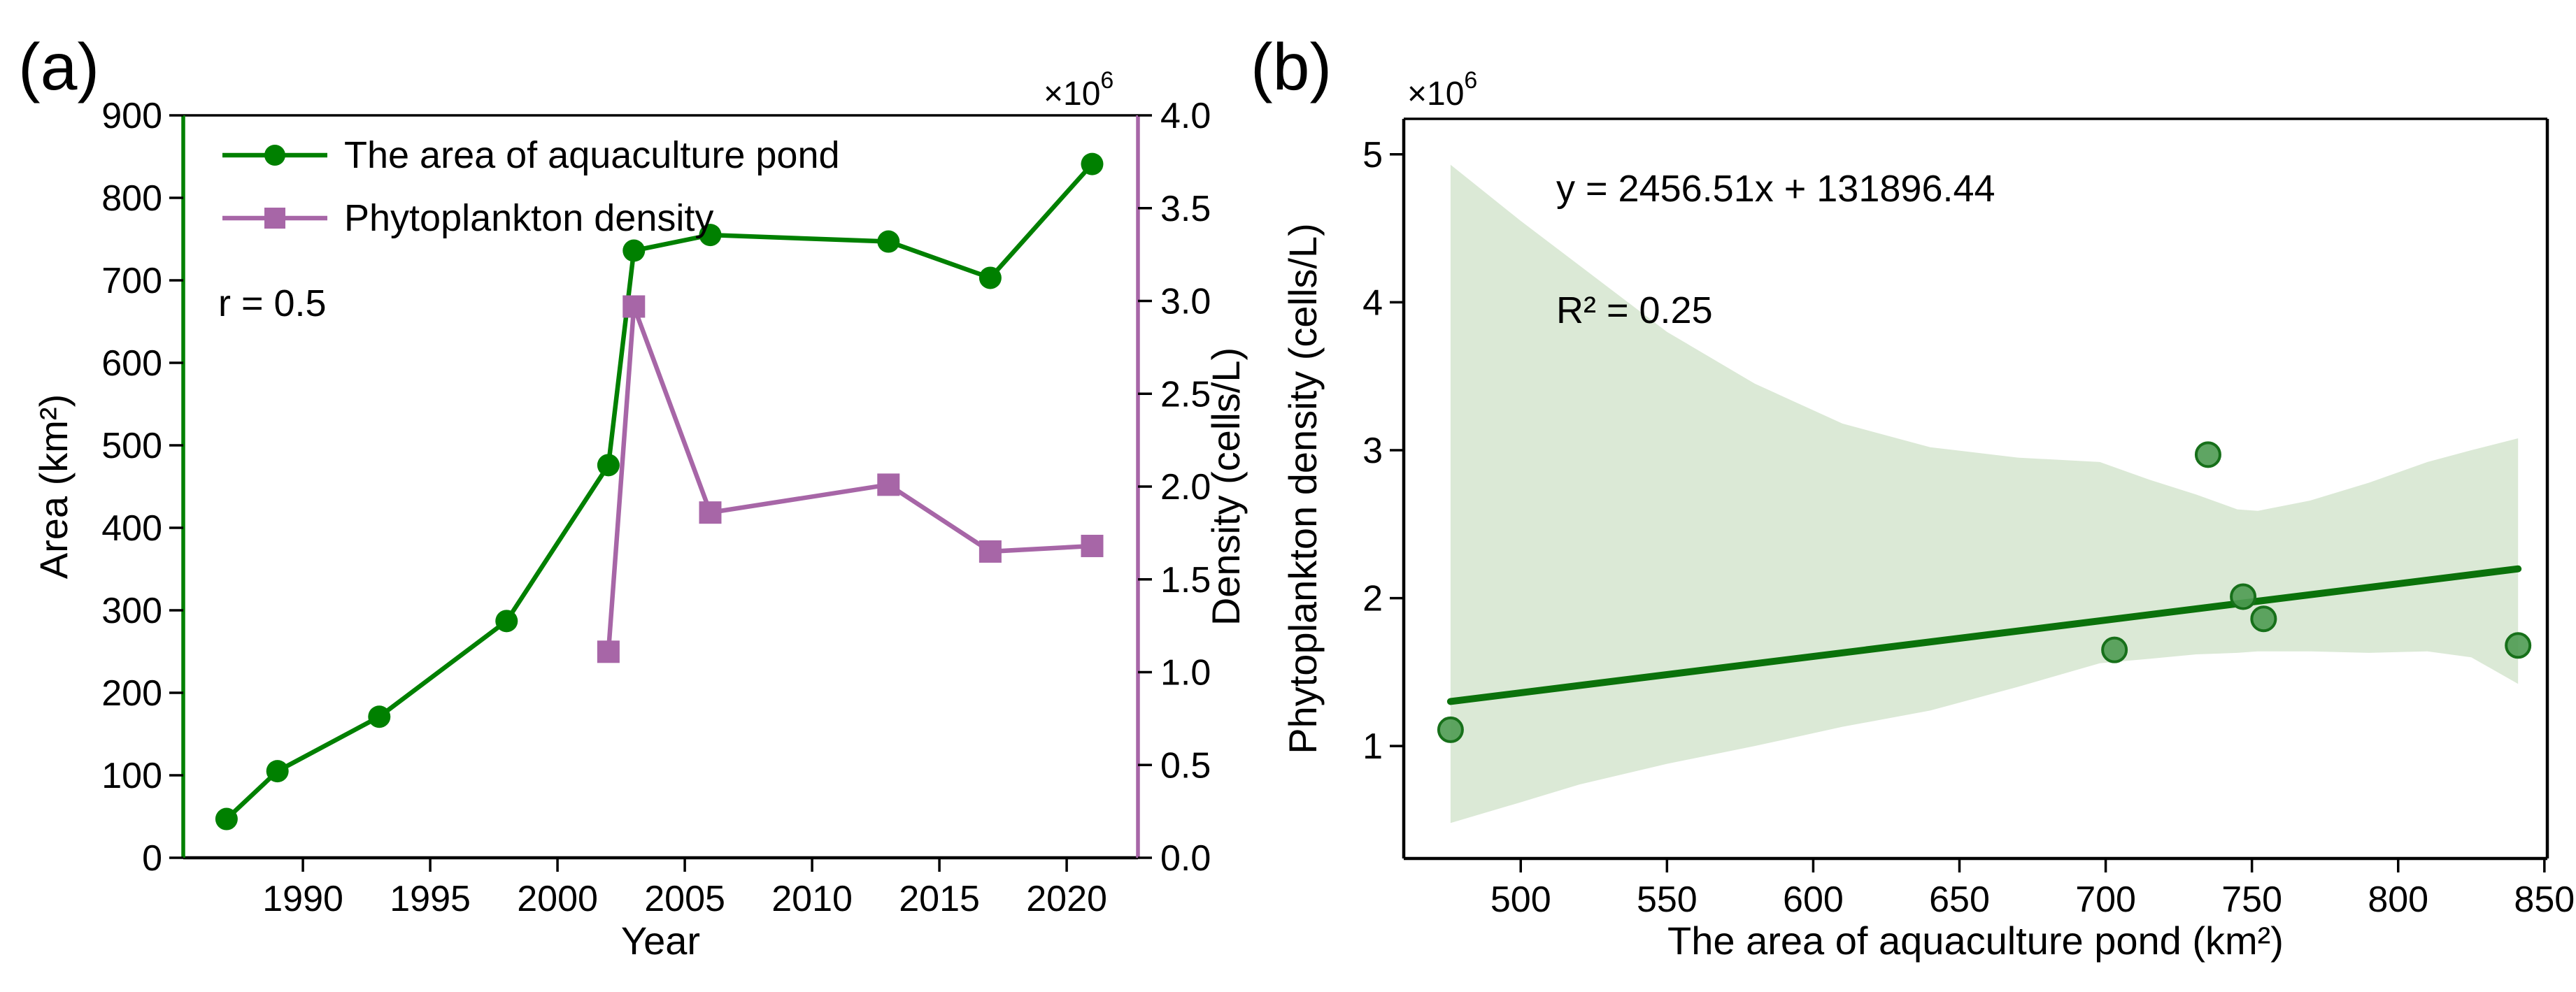 Image resolution: width=2576 pixels, height=992 pixels. What do you see at coordinates (849, 478) in the screenshot?
I see `density-series-line` at bounding box center [849, 478].